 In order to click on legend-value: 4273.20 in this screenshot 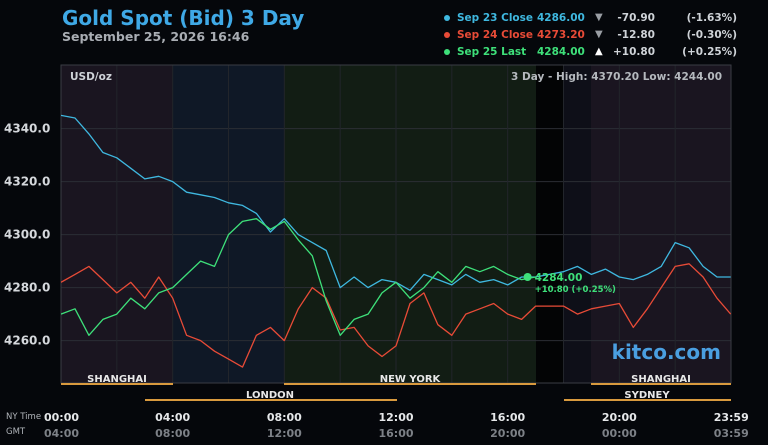, I will do `click(561, 34)`.